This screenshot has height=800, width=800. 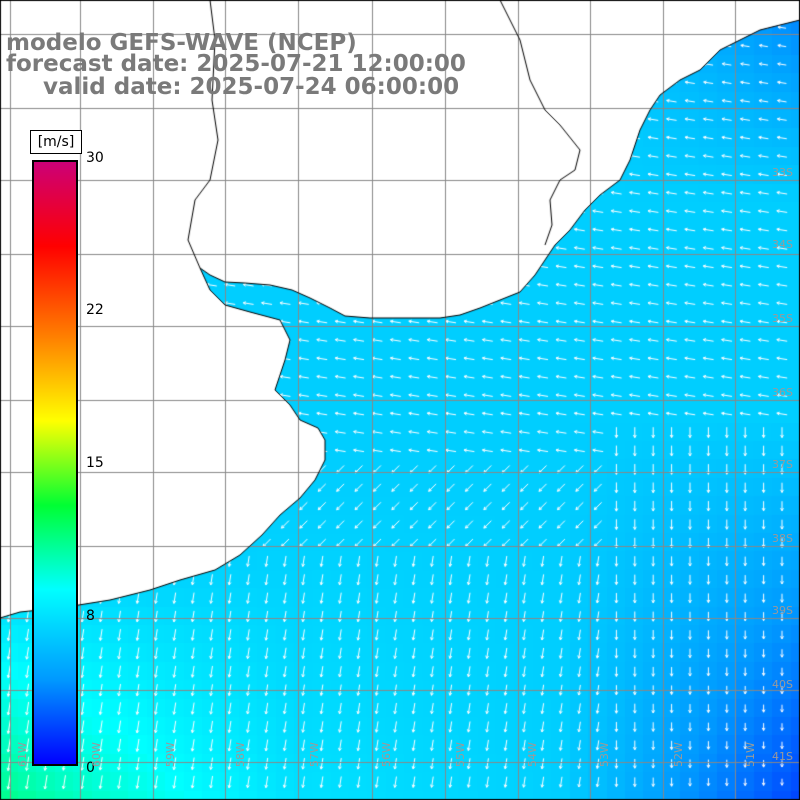 What do you see at coordinates (95, 310) in the screenshot?
I see `colorbar-tick-22: 22` at bounding box center [95, 310].